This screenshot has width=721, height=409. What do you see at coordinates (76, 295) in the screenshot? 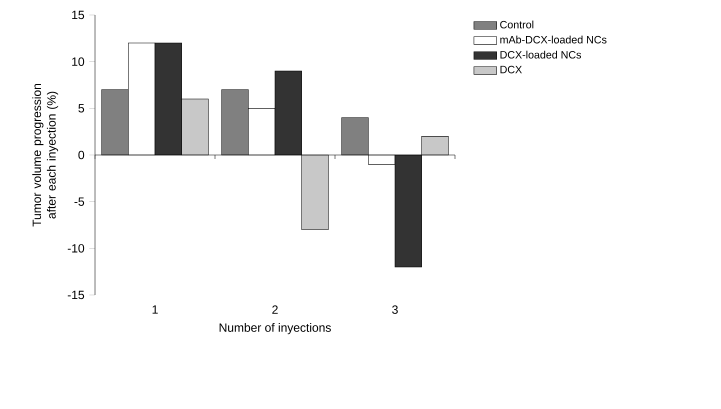
I see `y-tick-label: -15` at bounding box center [76, 295].